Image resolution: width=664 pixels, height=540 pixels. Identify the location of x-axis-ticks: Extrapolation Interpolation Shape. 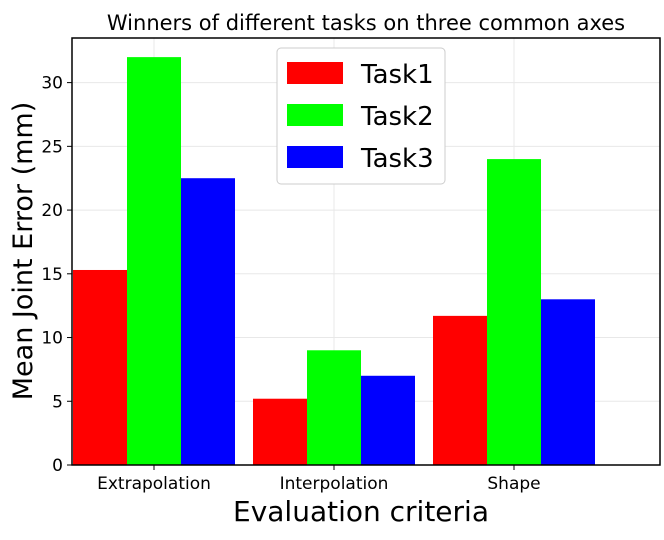
(319, 479).